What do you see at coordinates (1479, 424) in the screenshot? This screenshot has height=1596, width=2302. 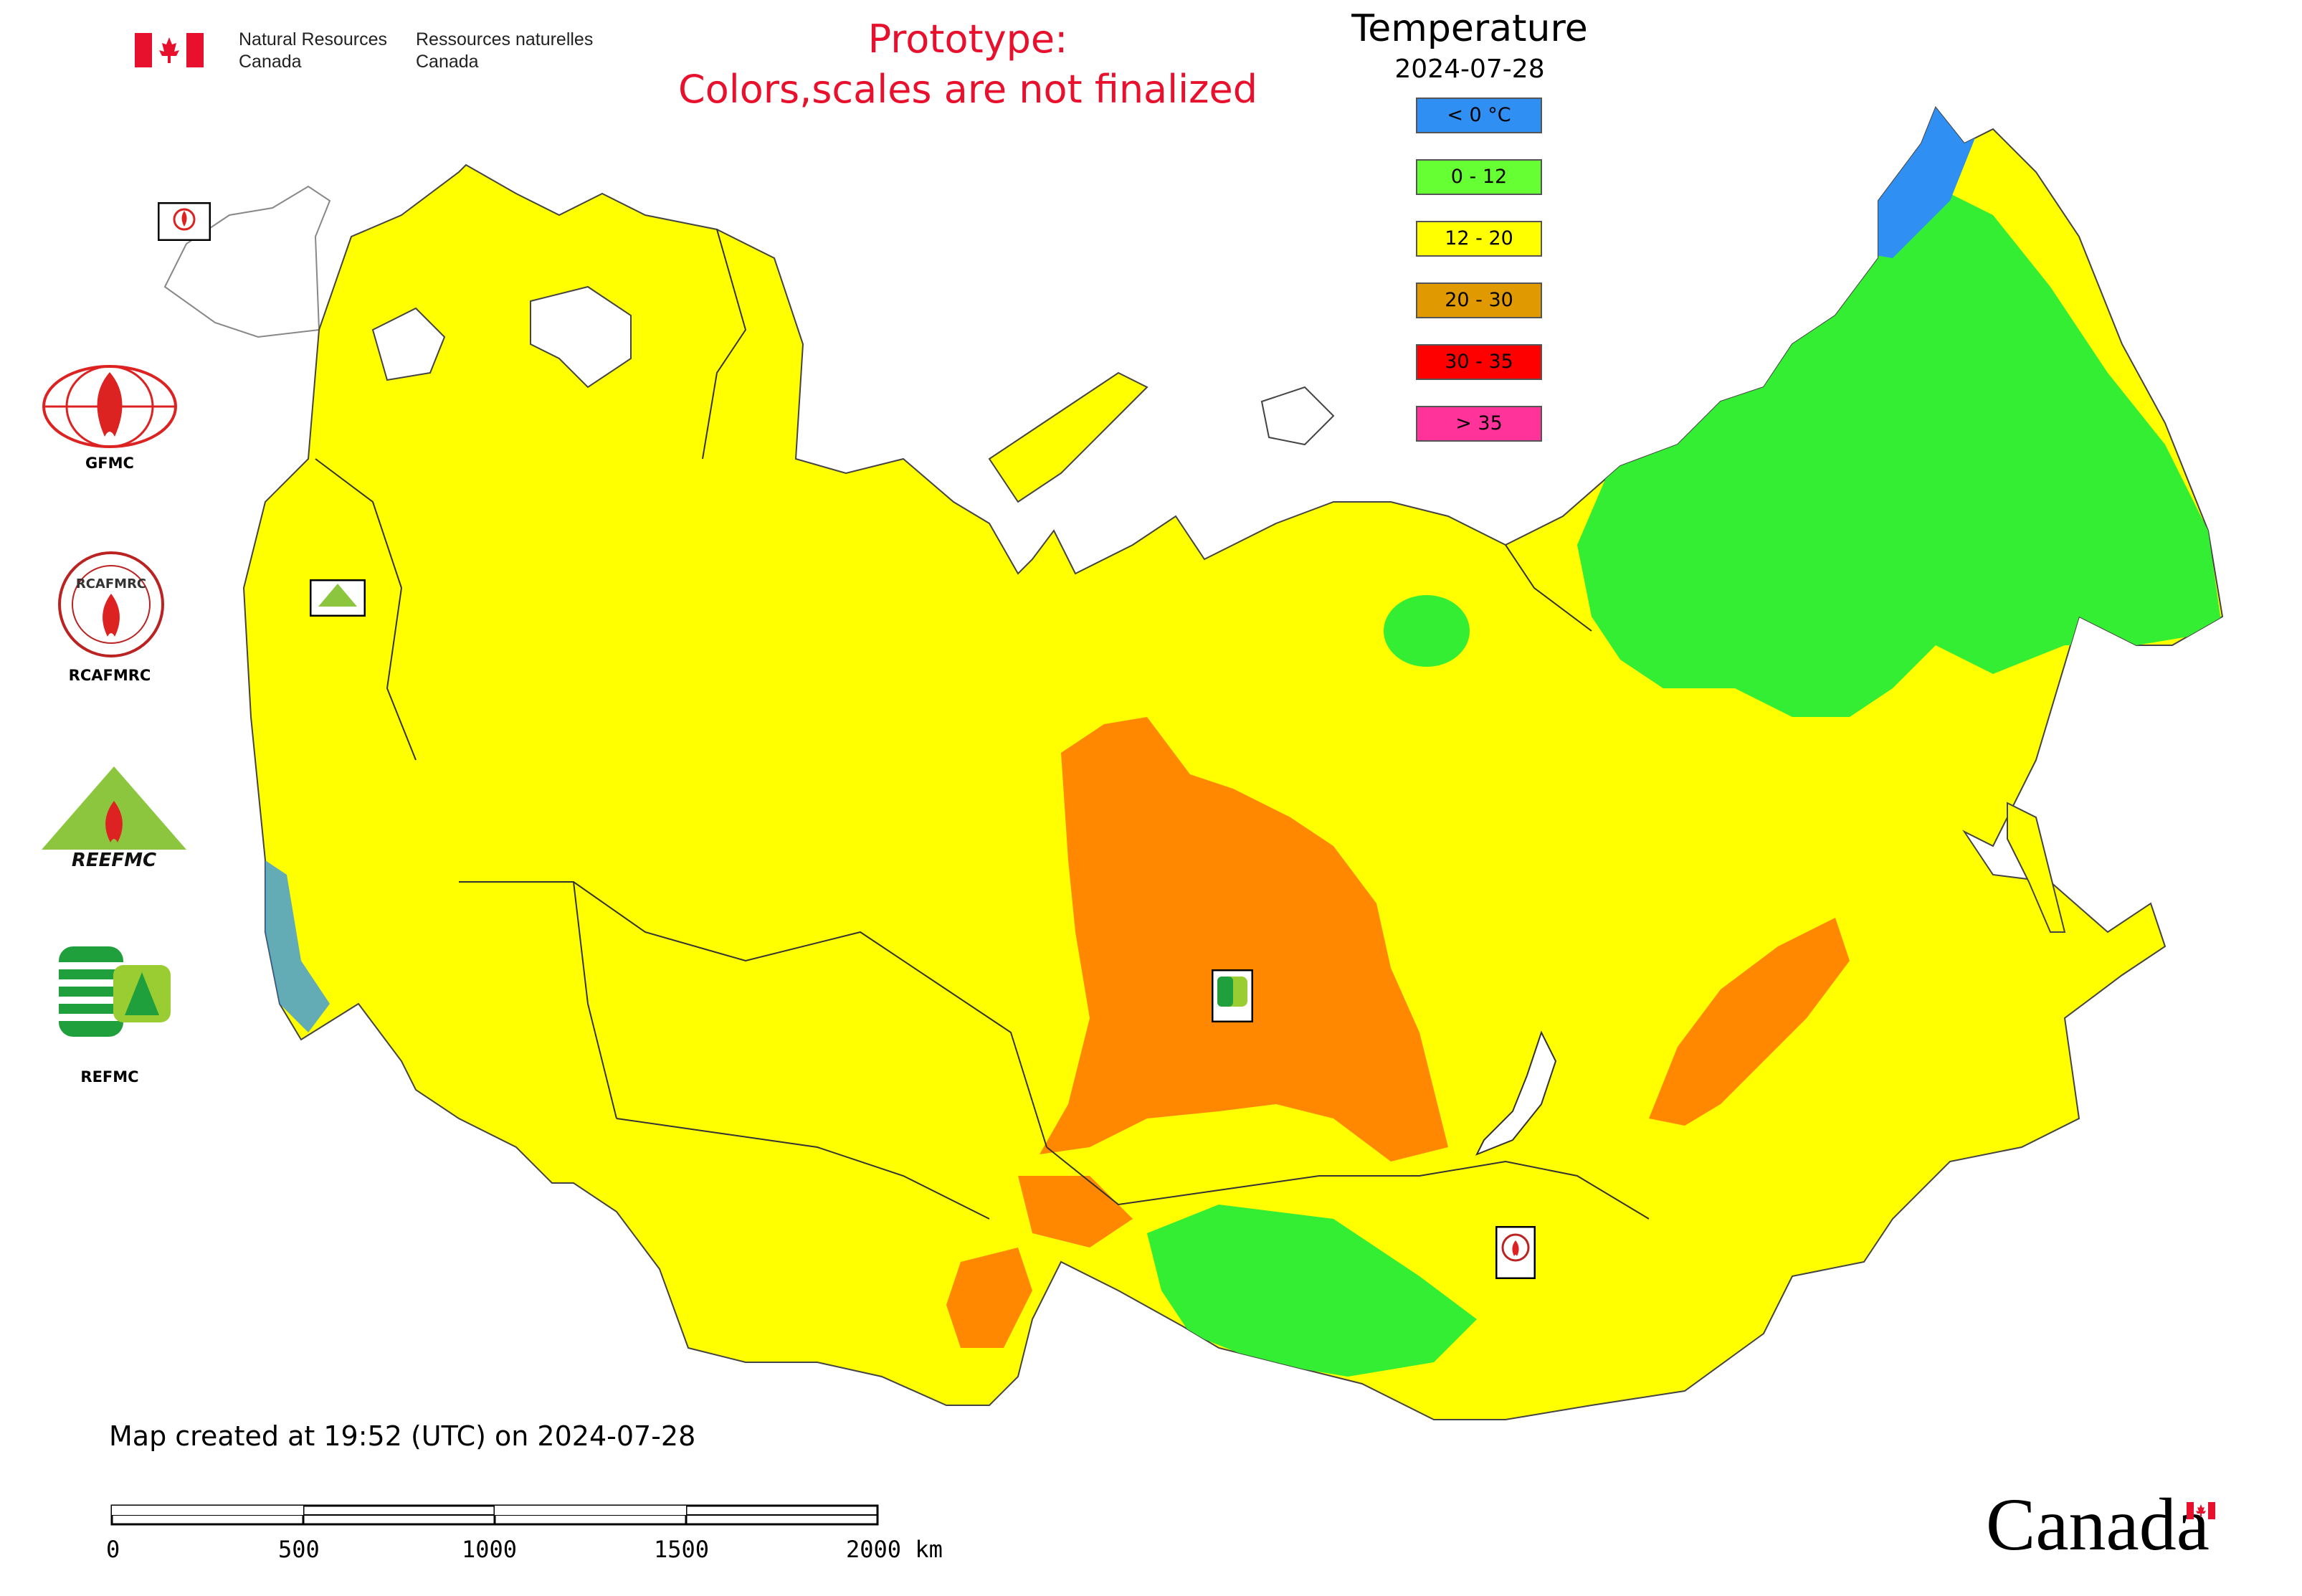 I see `legend-item: > 35` at bounding box center [1479, 424].